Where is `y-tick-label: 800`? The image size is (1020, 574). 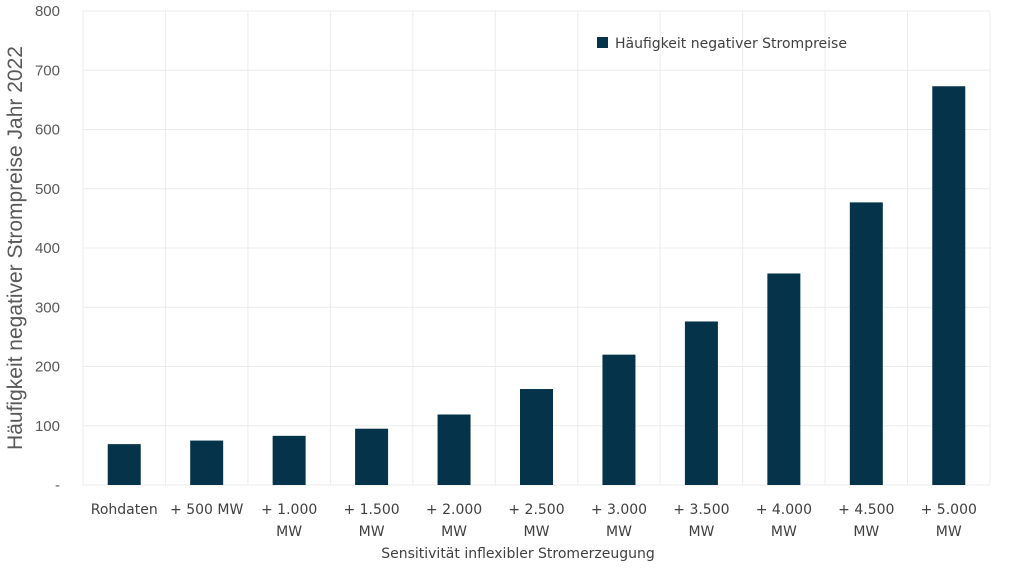
y-tick-label: 800 is located at coordinates (47, 11).